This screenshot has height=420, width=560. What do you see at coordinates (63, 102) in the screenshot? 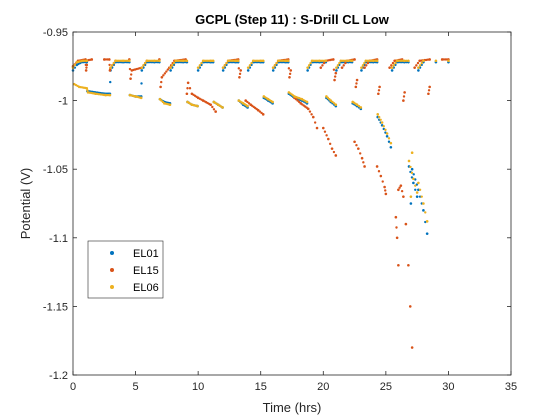
I see `y-tick-label: -1` at bounding box center [63, 102].